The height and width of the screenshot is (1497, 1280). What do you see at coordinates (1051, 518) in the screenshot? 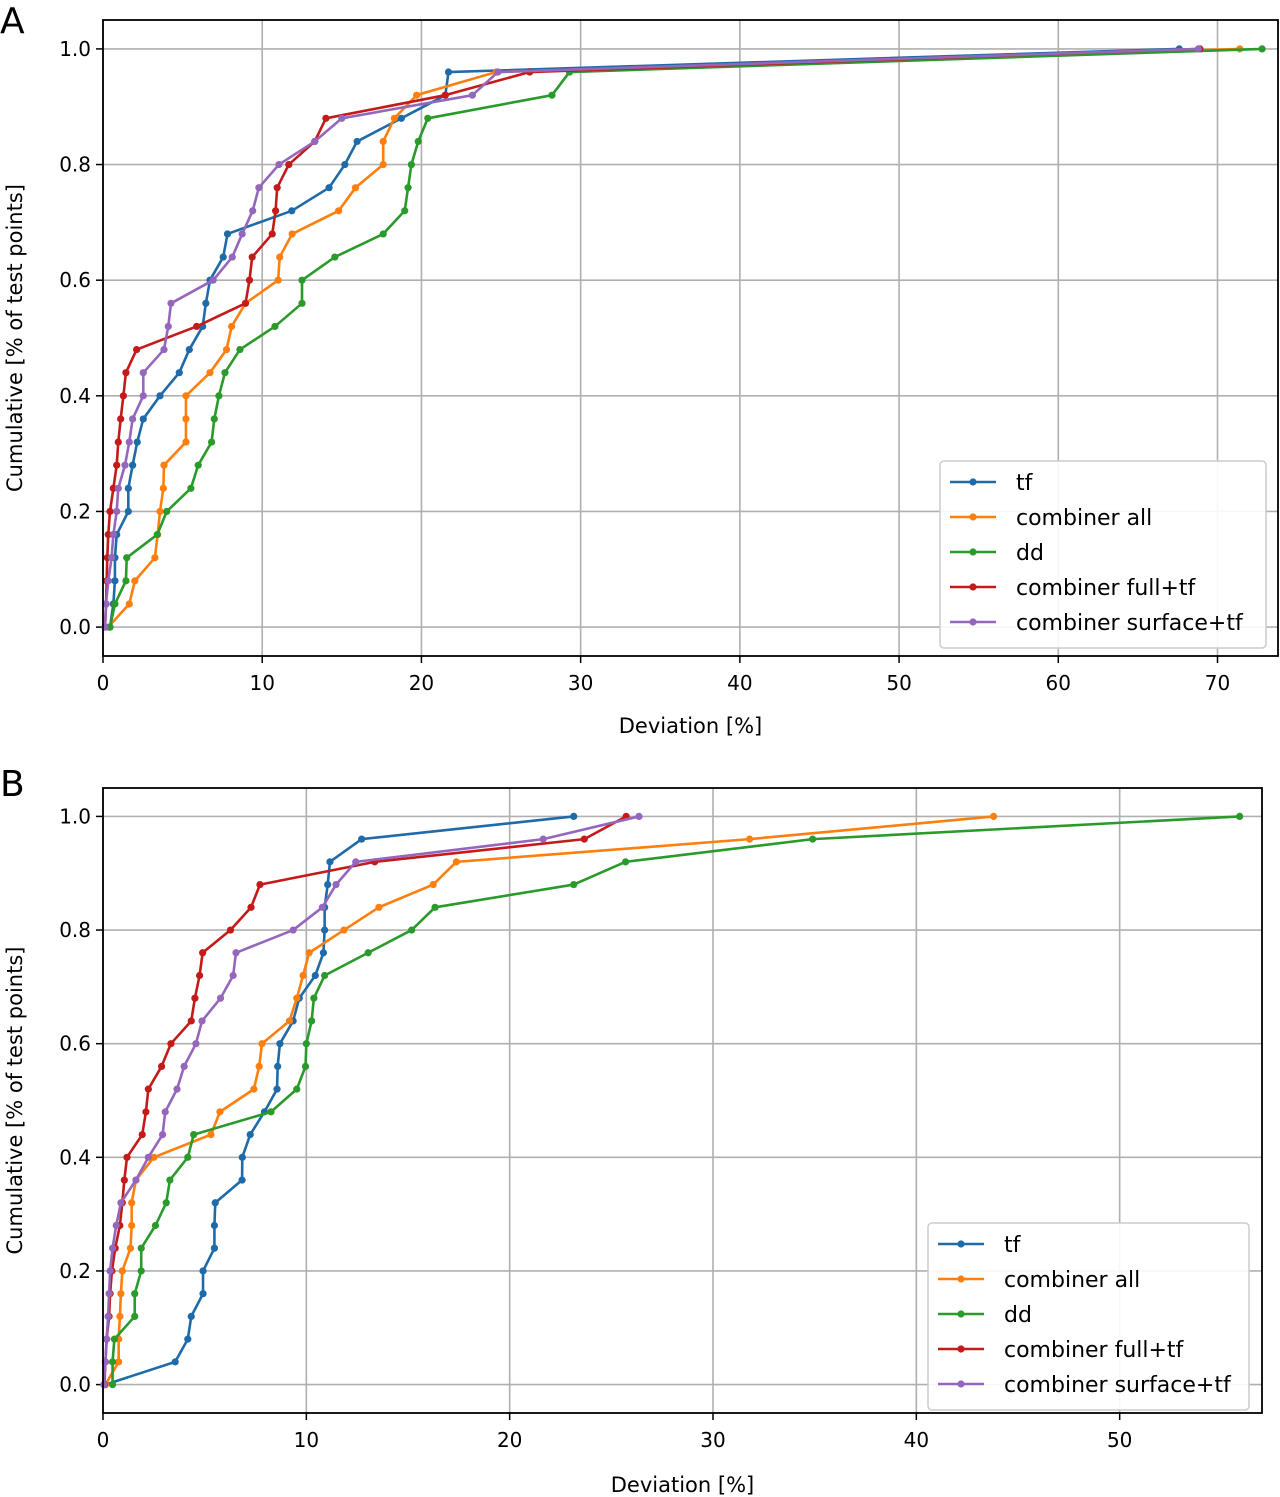
I see `legend-item: combiner all` at bounding box center [1051, 518].